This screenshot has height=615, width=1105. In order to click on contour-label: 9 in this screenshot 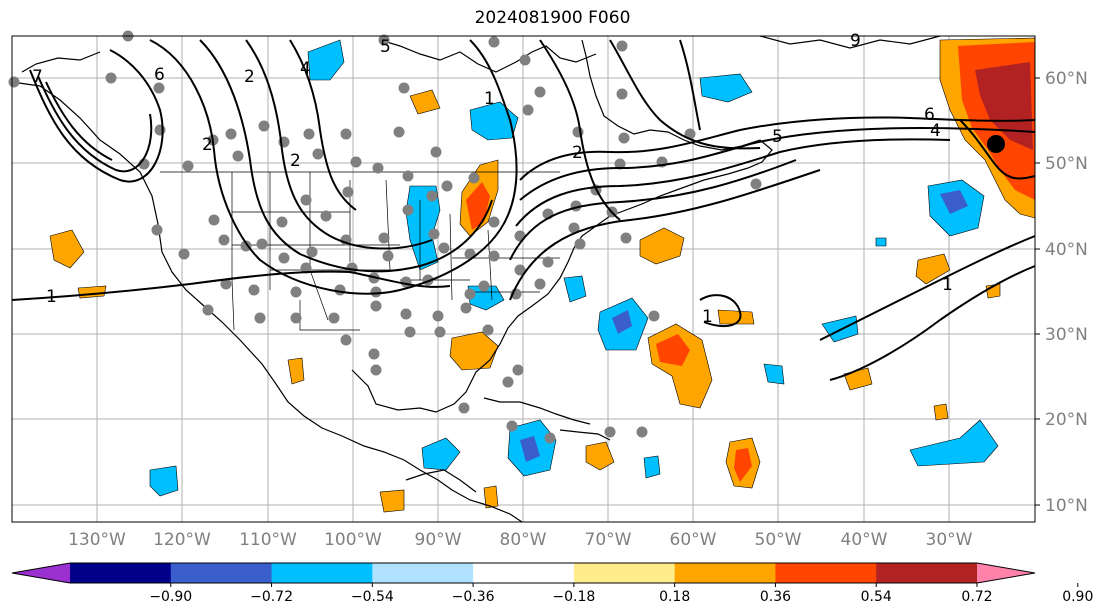, I will do `click(855, 41)`.